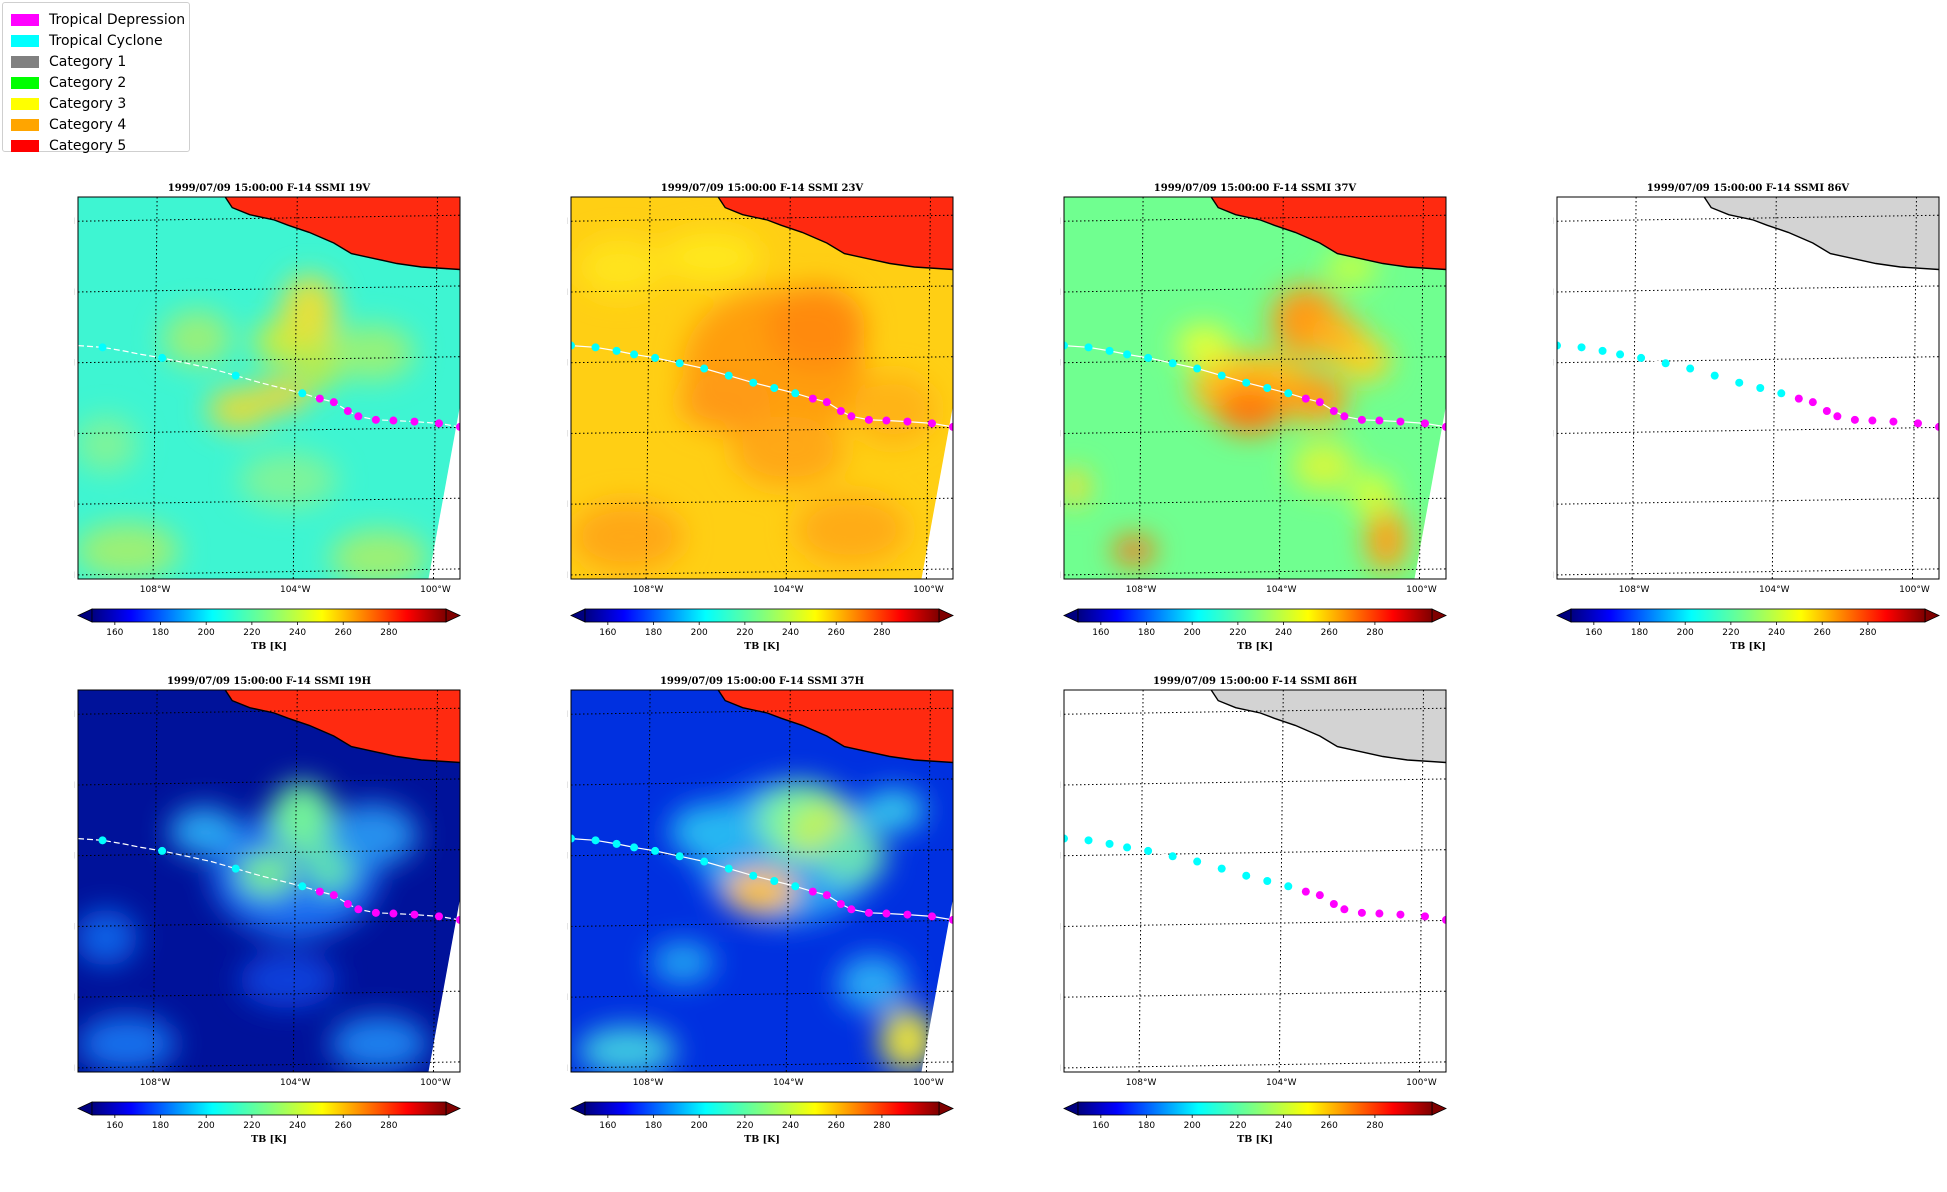  I want to click on lon-tick-label: 104°W, so click(788, 590).